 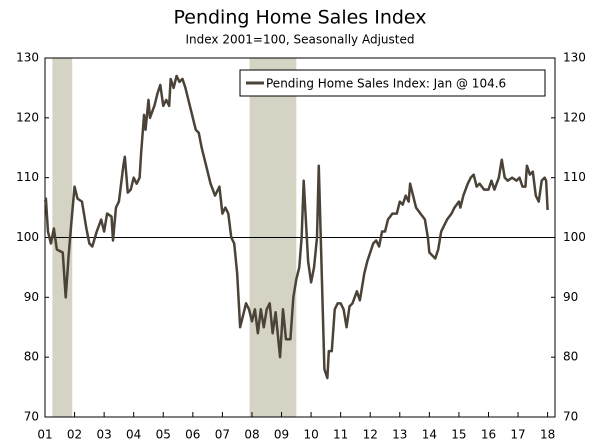 I want to click on x-tick-label: 06, so click(x=192, y=435).